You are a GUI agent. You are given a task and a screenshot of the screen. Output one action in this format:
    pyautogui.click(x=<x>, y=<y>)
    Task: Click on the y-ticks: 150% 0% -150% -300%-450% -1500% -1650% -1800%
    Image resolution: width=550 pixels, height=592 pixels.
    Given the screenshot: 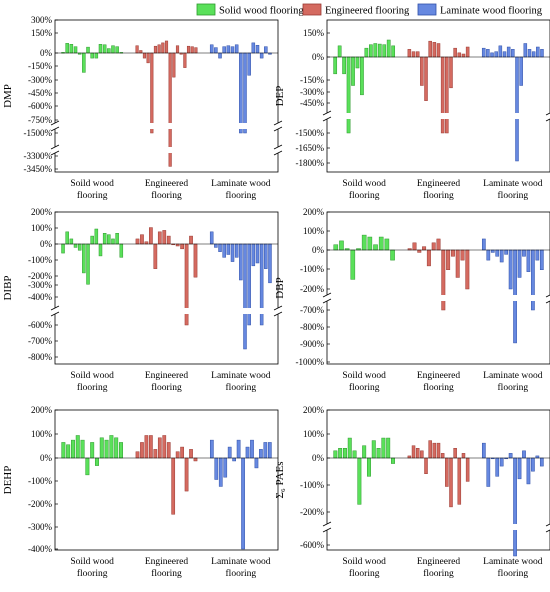 What is the action you would take?
    pyautogui.click(x=313, y=98)
    